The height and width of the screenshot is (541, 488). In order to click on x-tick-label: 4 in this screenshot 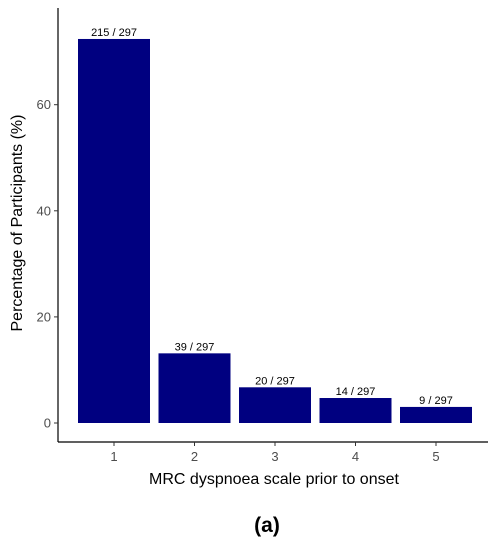, I will do `click(355, 456)`.